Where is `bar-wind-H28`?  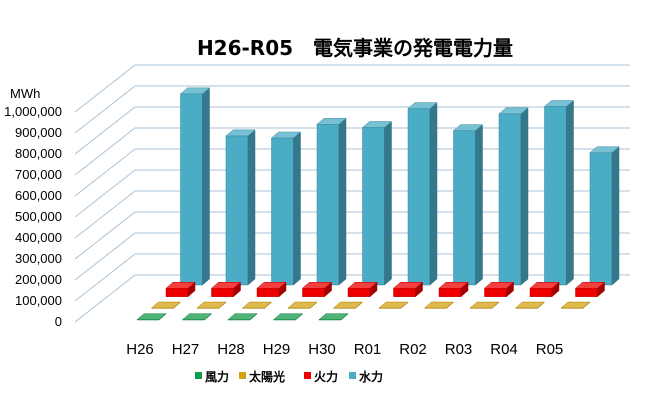 bar-wind-H28 is located at coordinates (242, 317).